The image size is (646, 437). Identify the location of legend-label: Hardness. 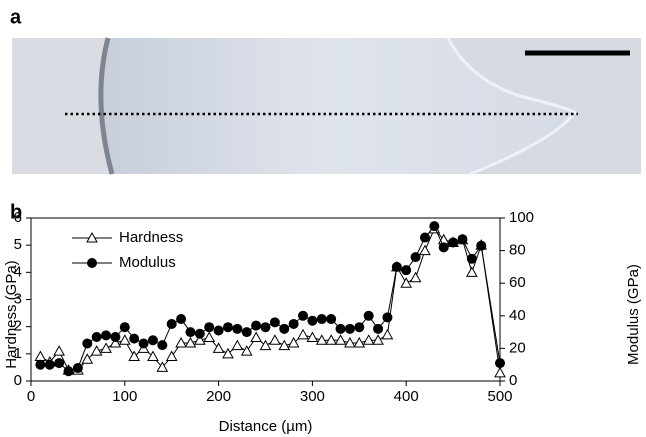
(151, 237).